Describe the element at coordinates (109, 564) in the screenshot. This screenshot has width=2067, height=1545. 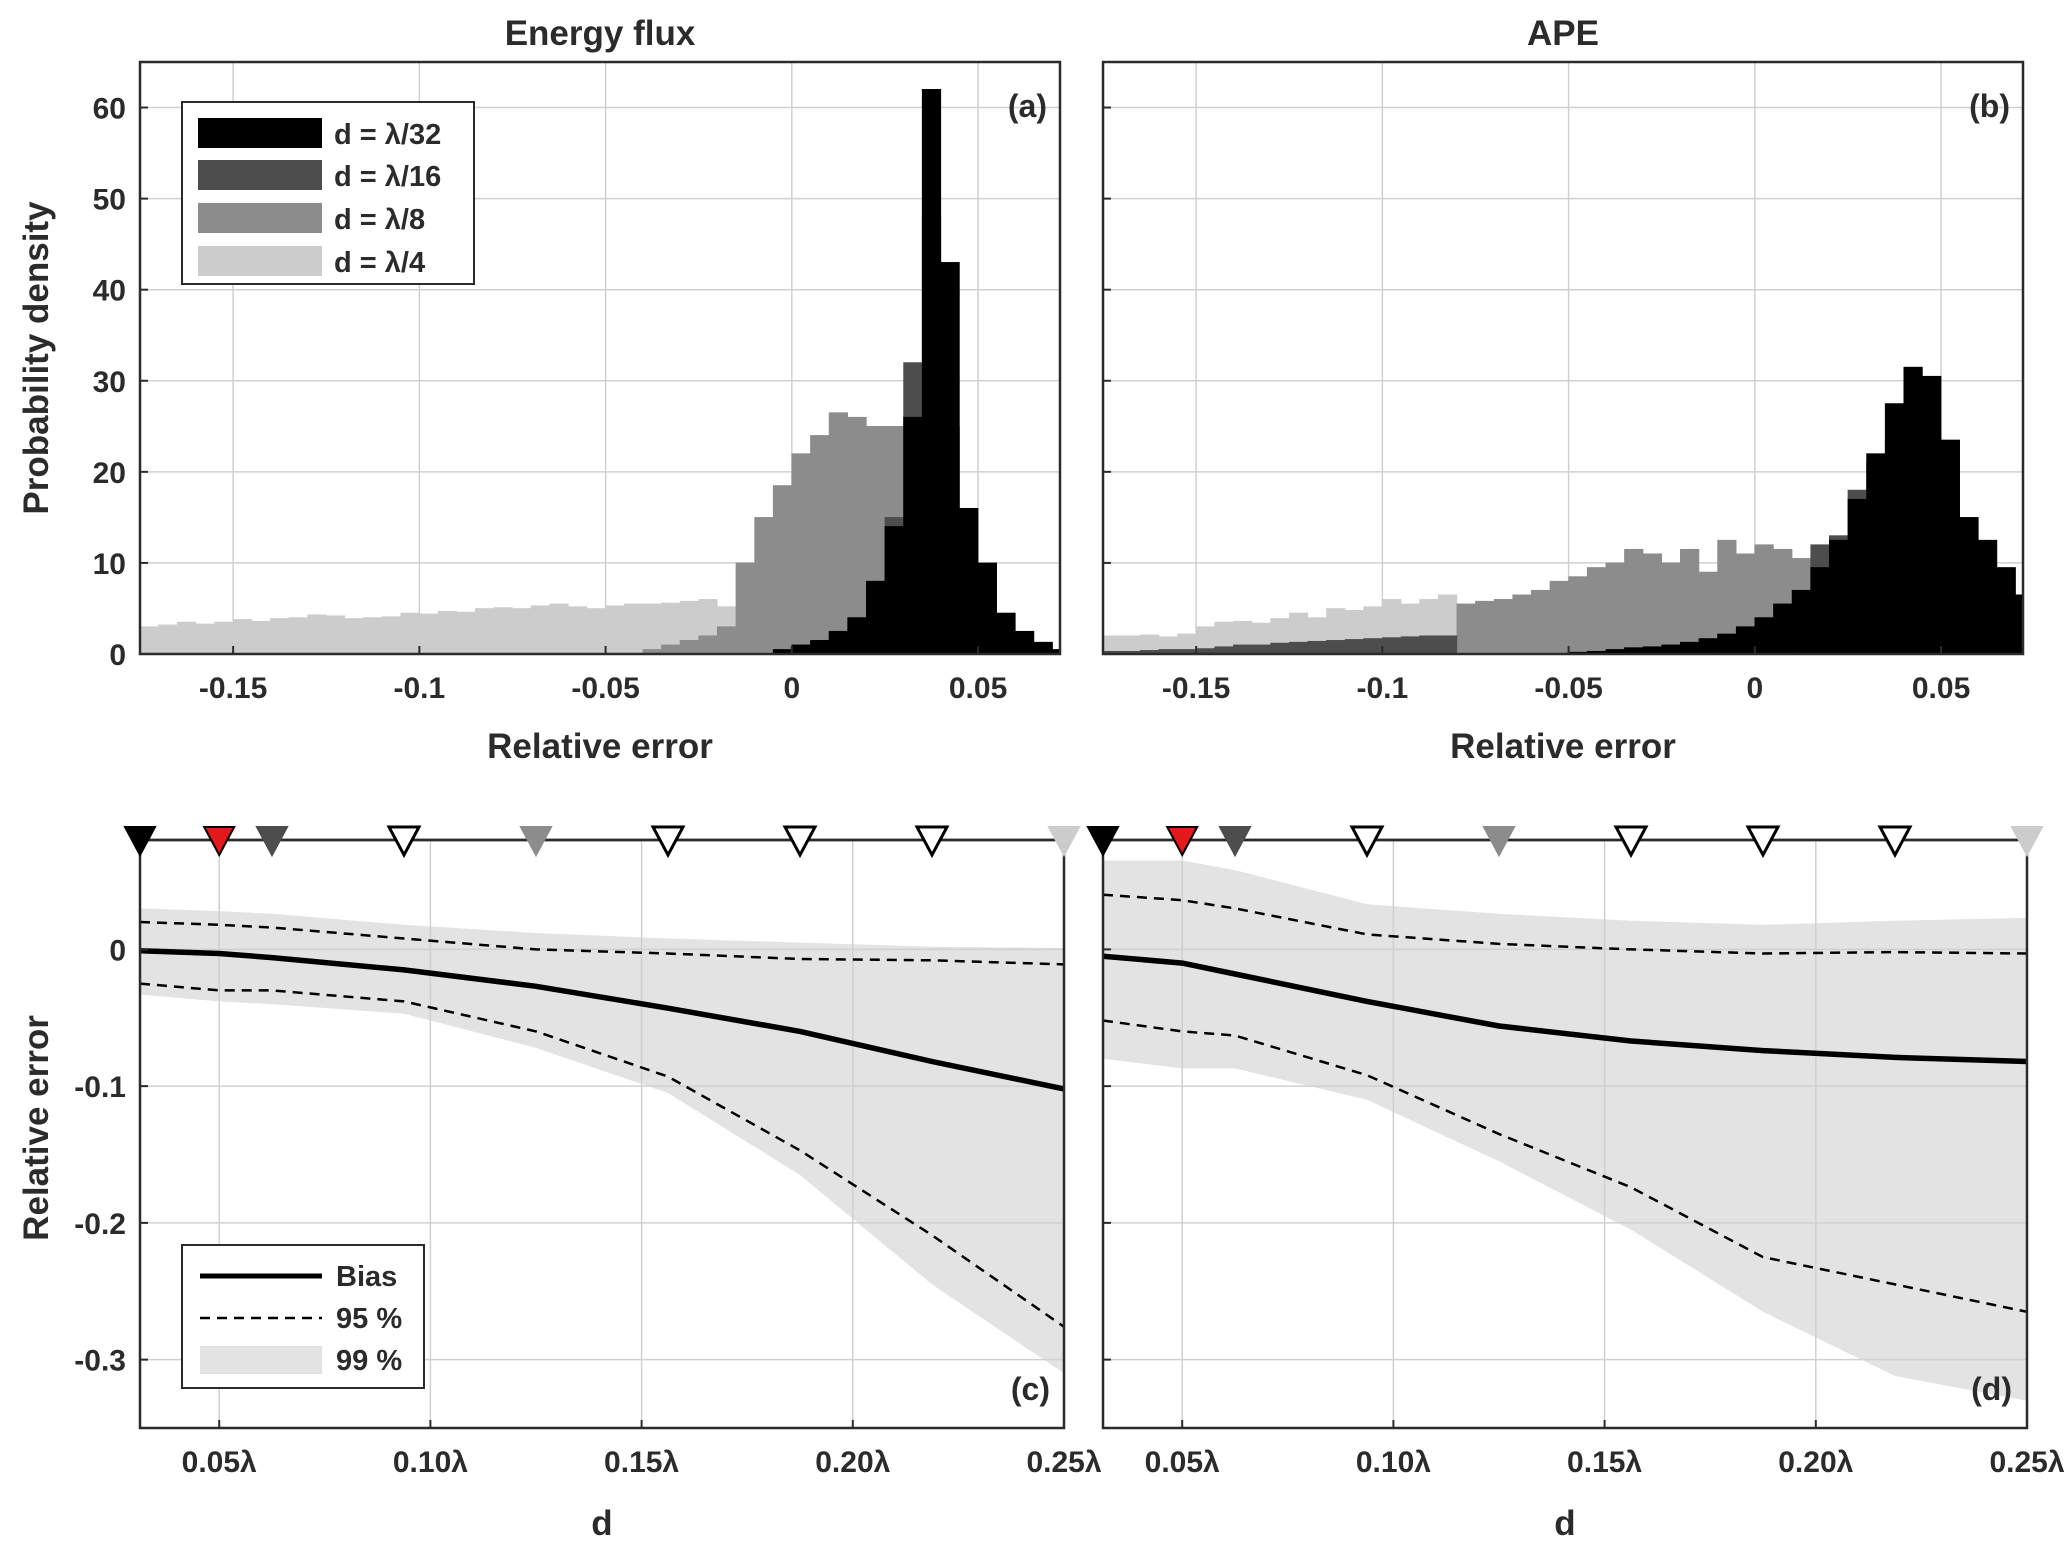
I see `tick-label-y-a-1: 10` at that location.